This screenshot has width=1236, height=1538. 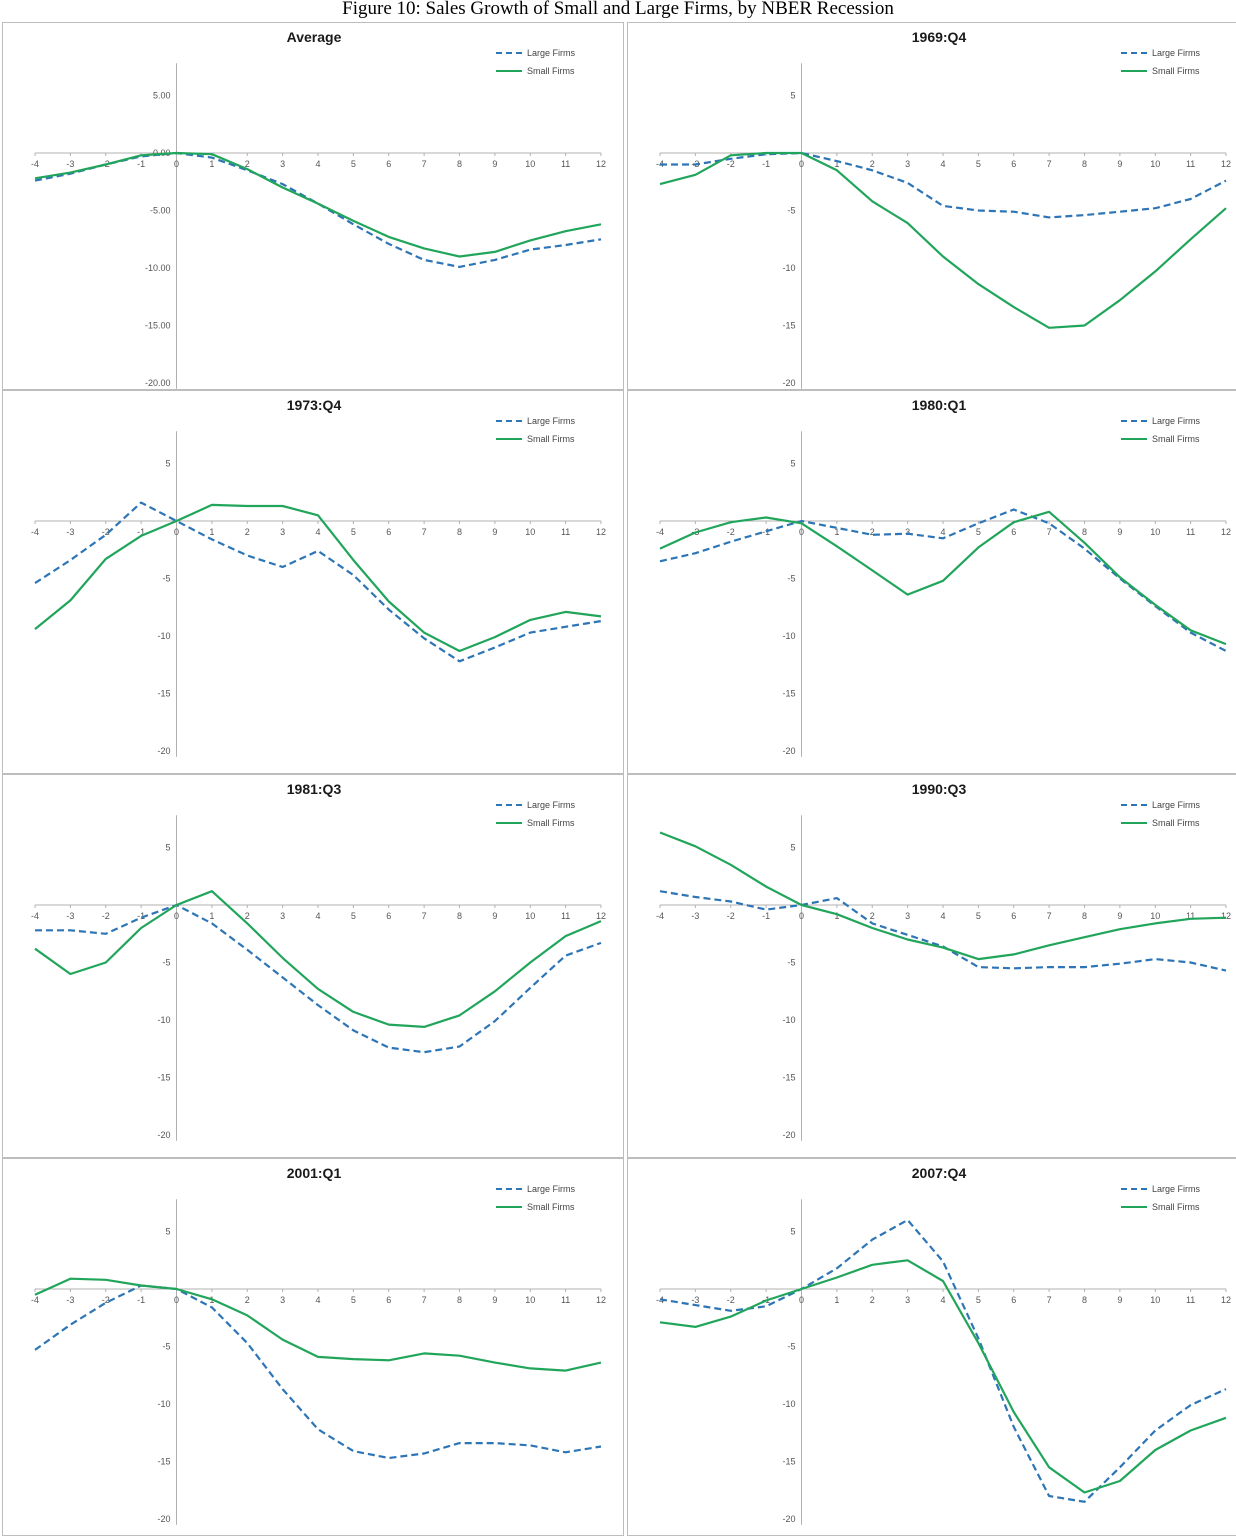 I want to click on x-tick-label: 5, so click(x=353, y=1300).